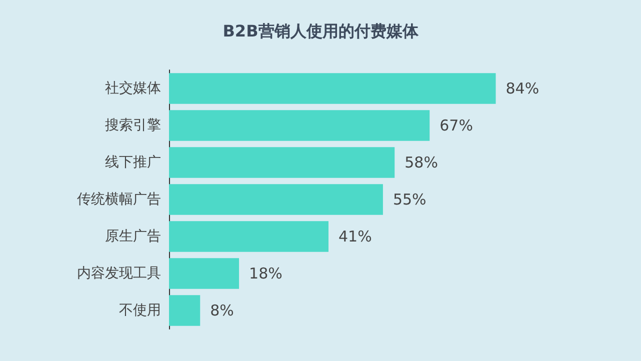 Image resolution: width=641 pixels, height=361 pixels. Describe the element at coordinates (409, 199) in the screenshot. I see `data-label: 55%` at that location.